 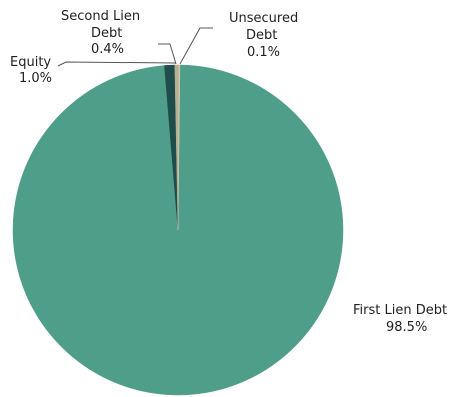 What do you see at coordinates (263, 18) in the screenshot?
I see `label-unsecured-line1: Unsecured` at bounding box center [263, 18].